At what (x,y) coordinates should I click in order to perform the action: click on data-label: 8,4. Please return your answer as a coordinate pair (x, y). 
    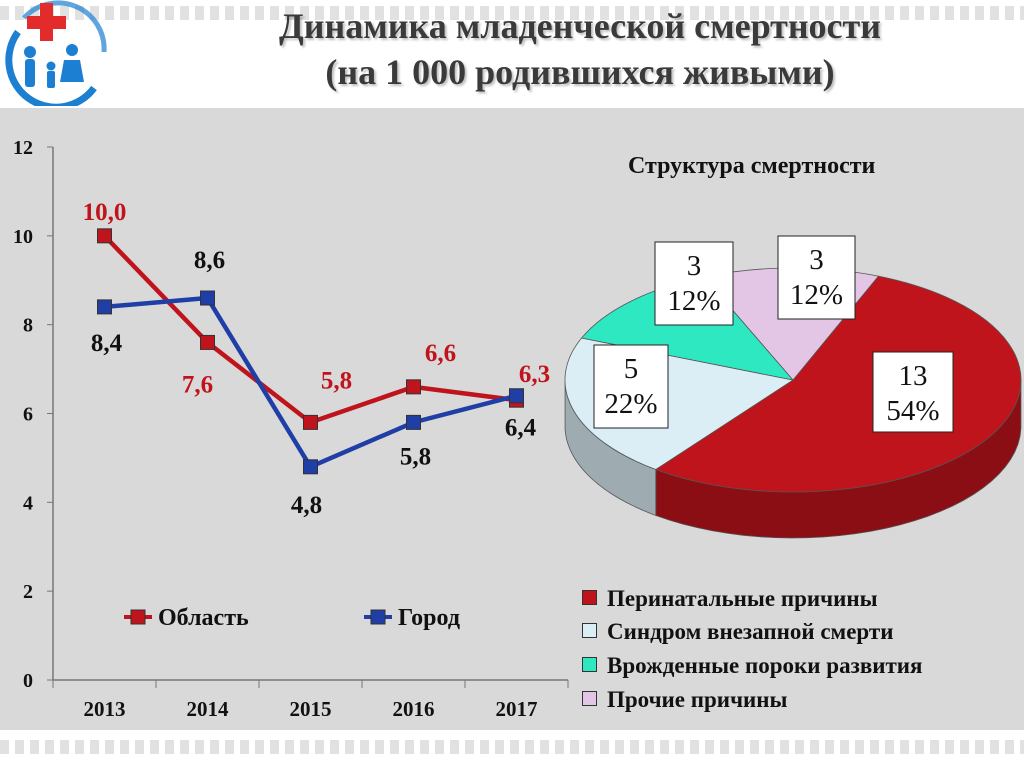
    Looking at the image, I should click on (107, 343).